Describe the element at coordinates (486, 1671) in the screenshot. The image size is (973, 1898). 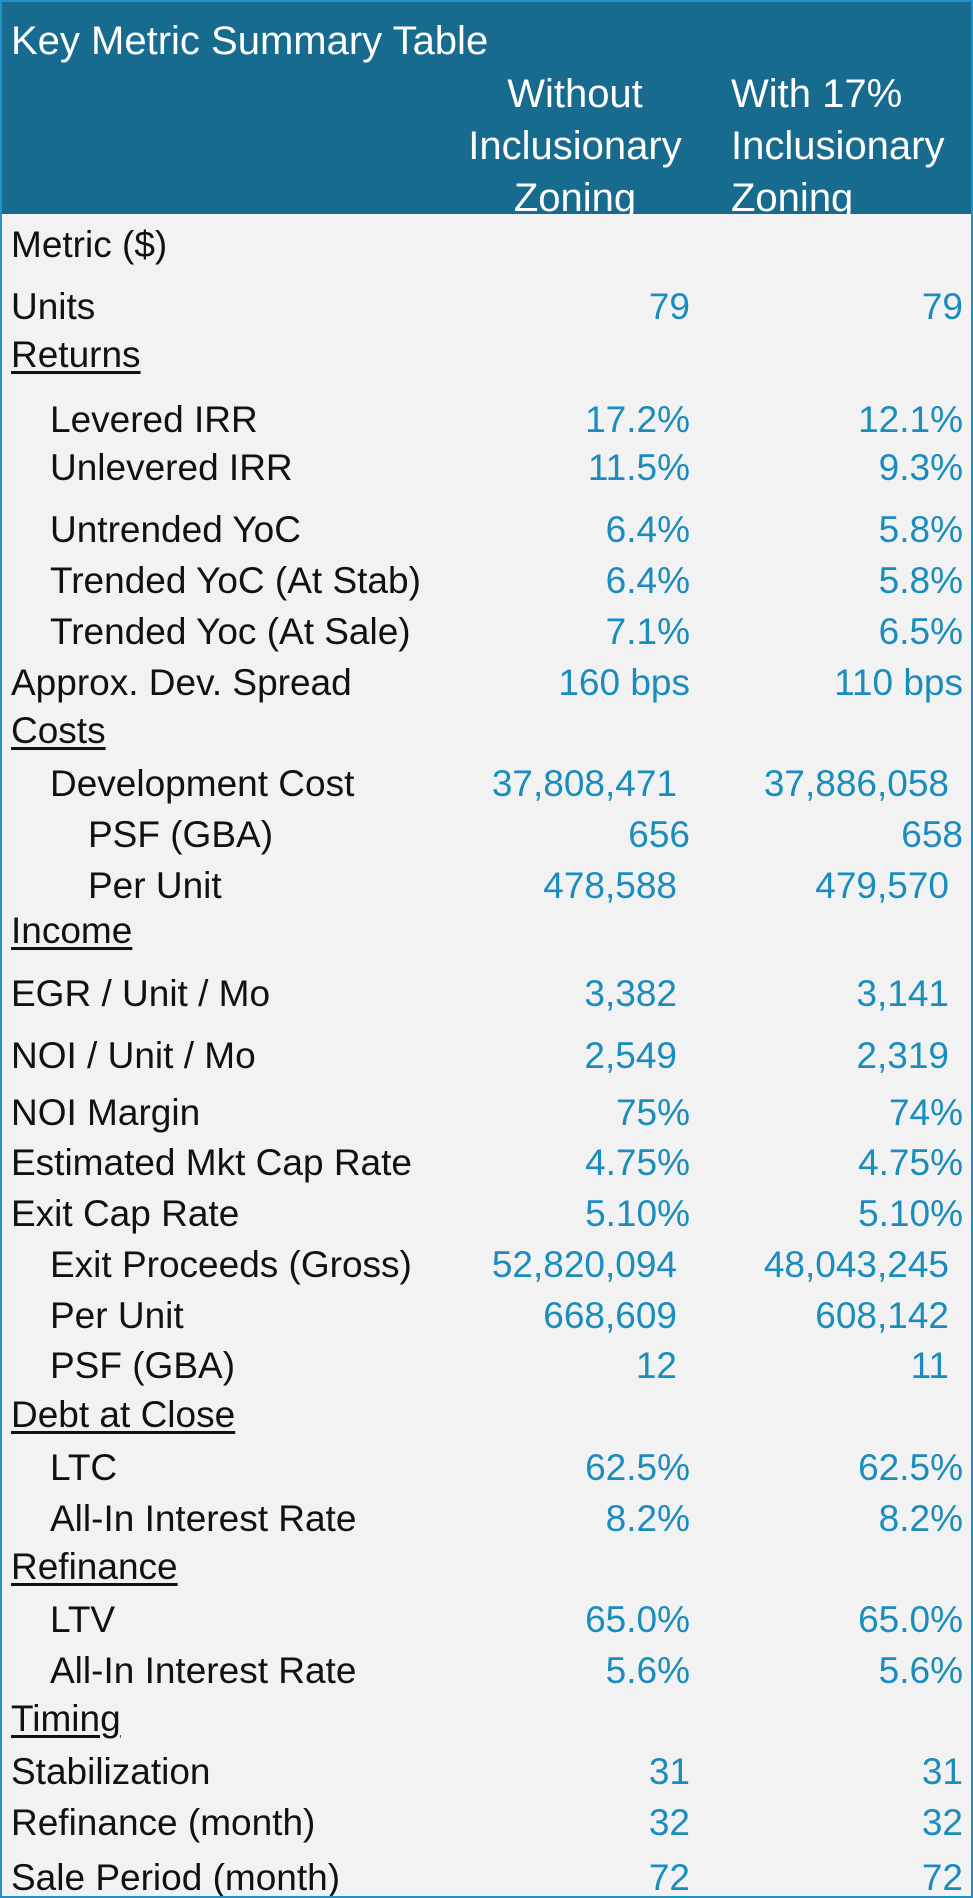
I see `row-refi-interest-rate: All-In Interest Rate 5.6% 5.6%` at that location.